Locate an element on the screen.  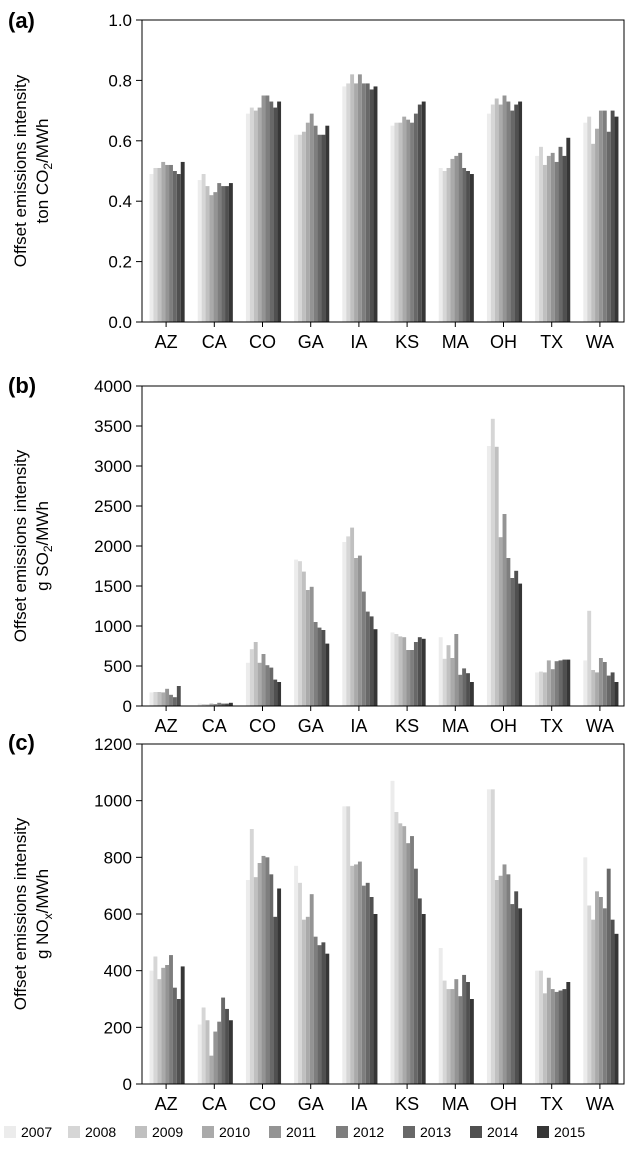
bar-co-2011 is located at coordinates (263, 208).